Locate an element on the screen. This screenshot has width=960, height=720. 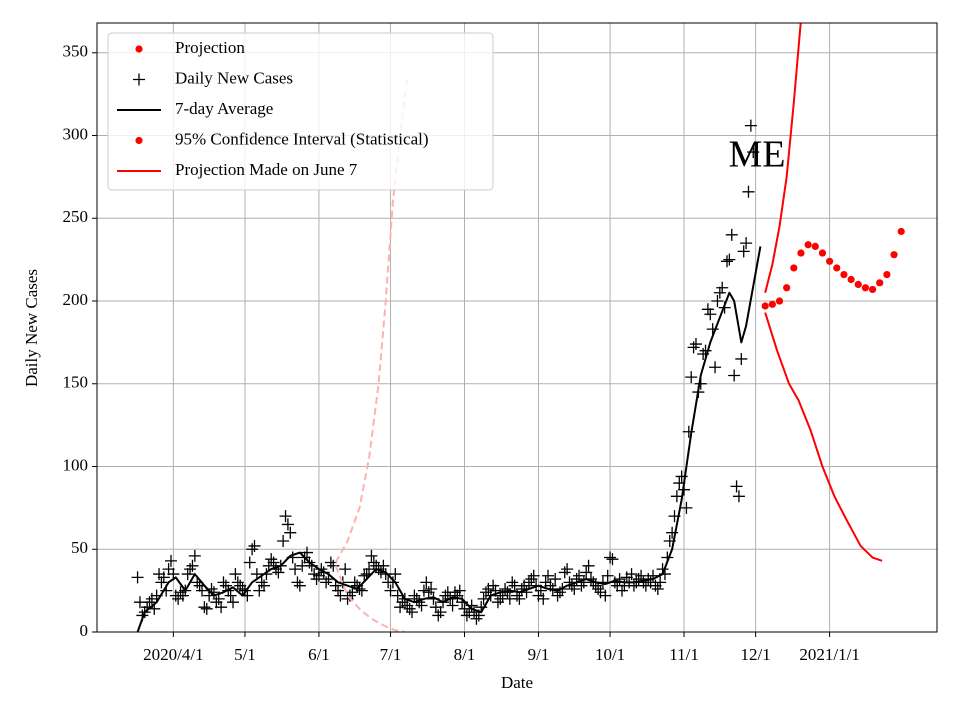
series-line is located at coordinates (823, 437).